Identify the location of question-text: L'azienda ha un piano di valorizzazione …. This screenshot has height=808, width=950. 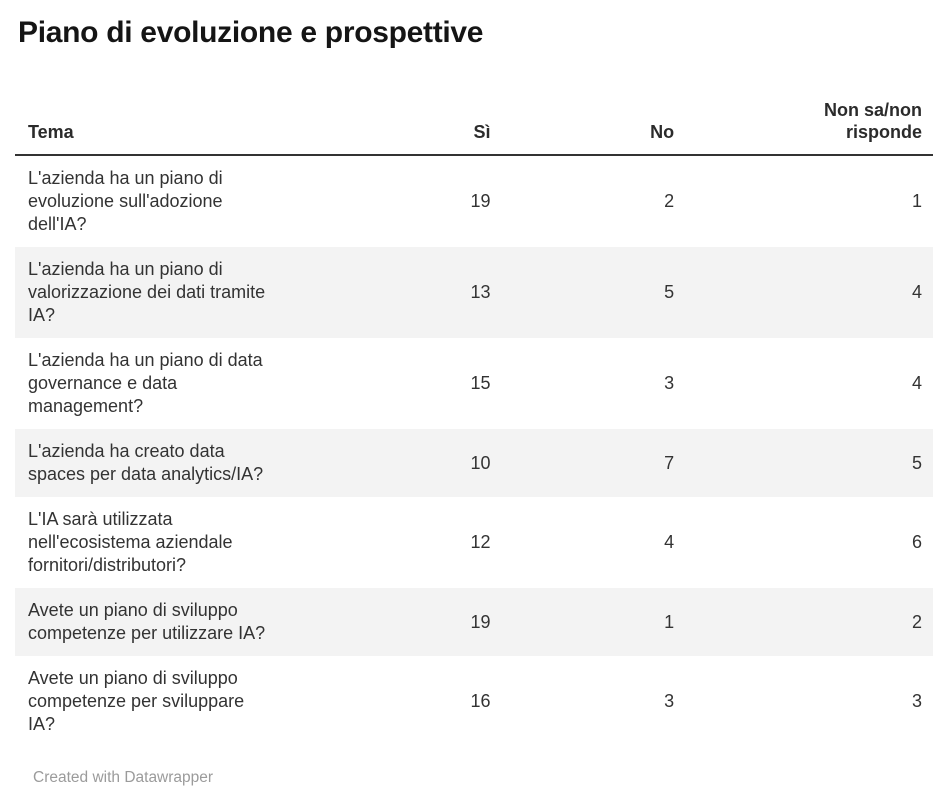
(147, 292).